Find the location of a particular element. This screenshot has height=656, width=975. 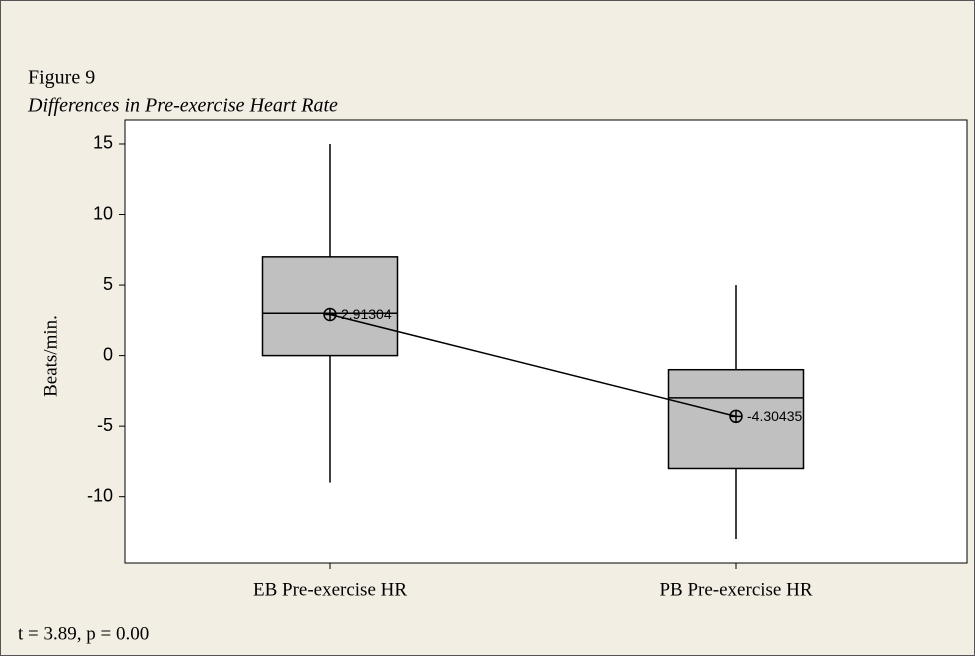

y-tick-label: -5 is located at coordinates (105, 425).